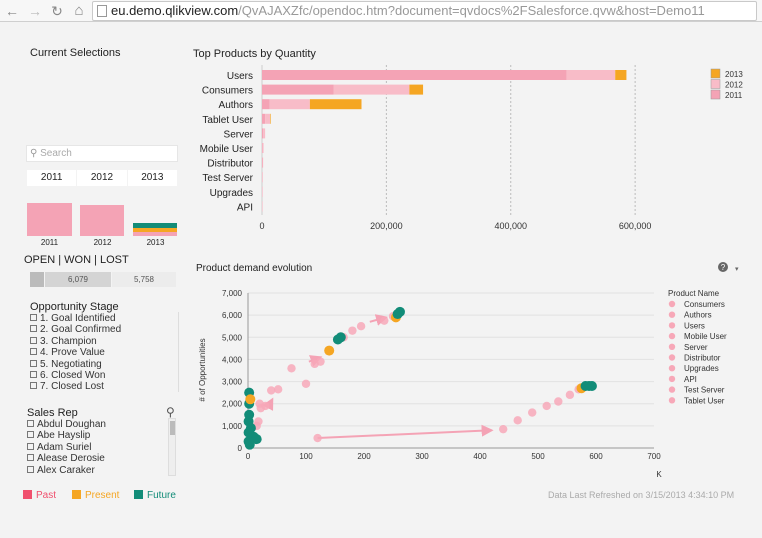 Image resolution: width=762 pixels, height=538 pixels. I want to click on year-filter: 2011 2012 2013, so click(102, 178).